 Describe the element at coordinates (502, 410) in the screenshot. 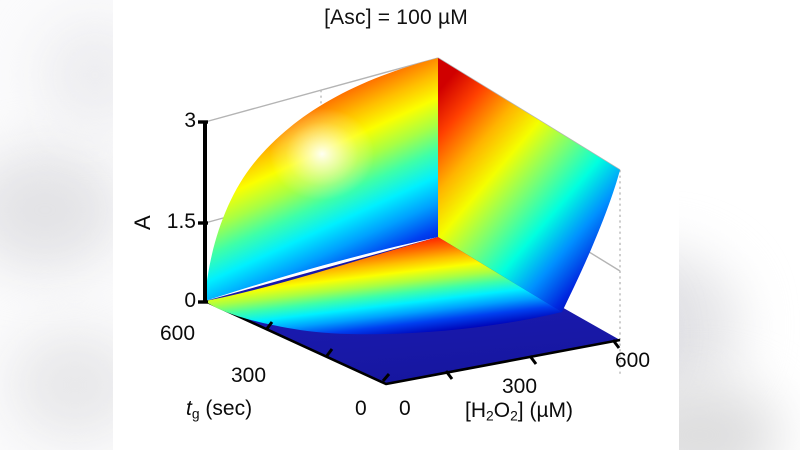

I see `x-axis-title-mid: O` at that location.